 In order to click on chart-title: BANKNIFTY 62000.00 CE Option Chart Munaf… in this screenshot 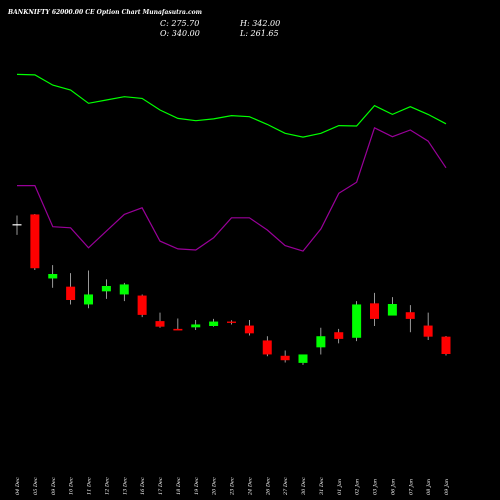, I will do `click(105, 12)`.